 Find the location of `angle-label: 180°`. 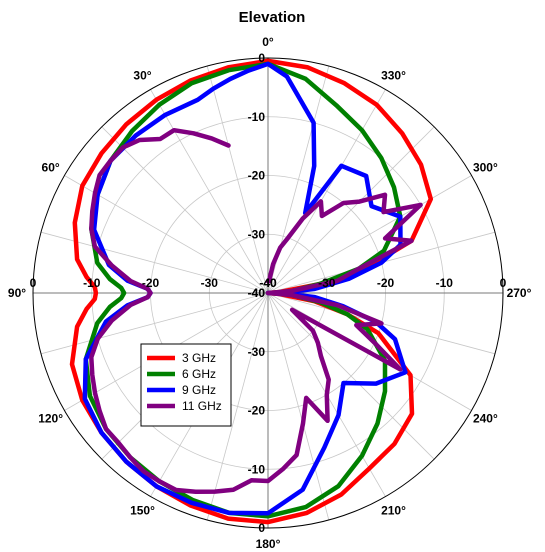

angle-label: 180° is located at coordinates (268, 544).